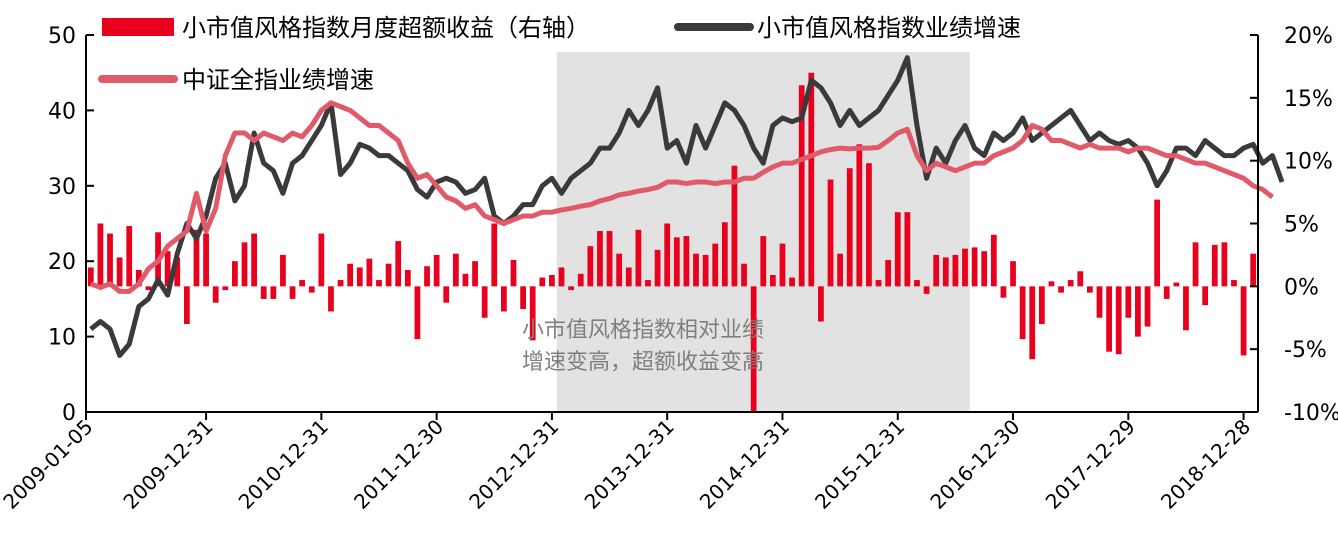 The width and height of the screenshot is (1338, 537). What do you see at coordinates (69, 413) in the screenshot?
I see `left-tick-label: 0` at bounding box center [69, 413].